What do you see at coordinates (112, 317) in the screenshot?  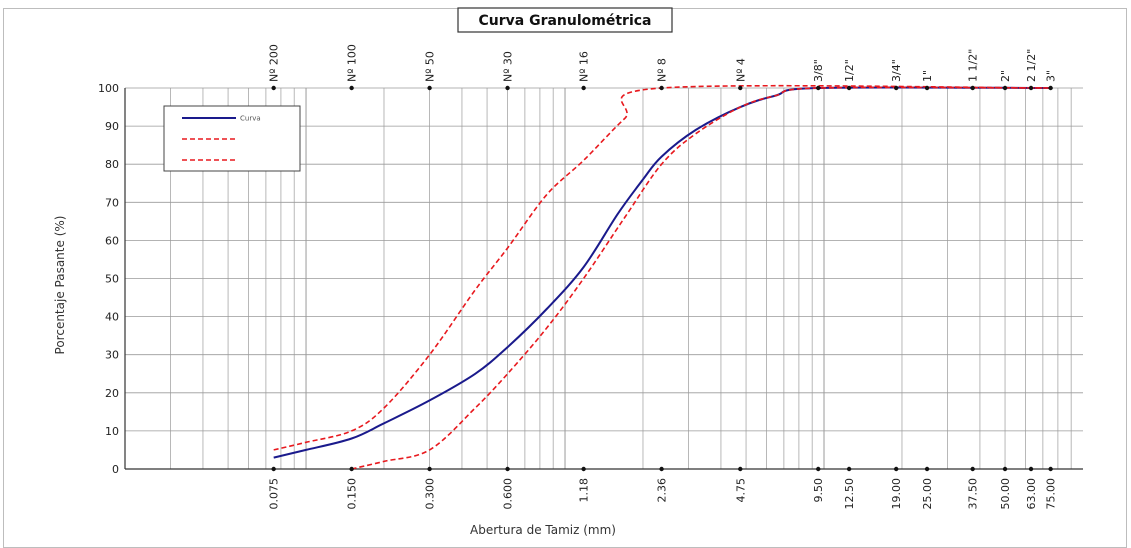 I see `y-tick-label: 40` at bounding box center [112, 317].